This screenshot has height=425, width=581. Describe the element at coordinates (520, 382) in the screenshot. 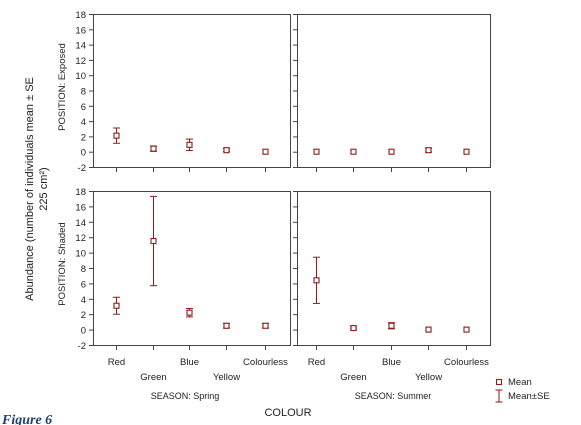

I see `legend-mean-label: Mean` at that location.